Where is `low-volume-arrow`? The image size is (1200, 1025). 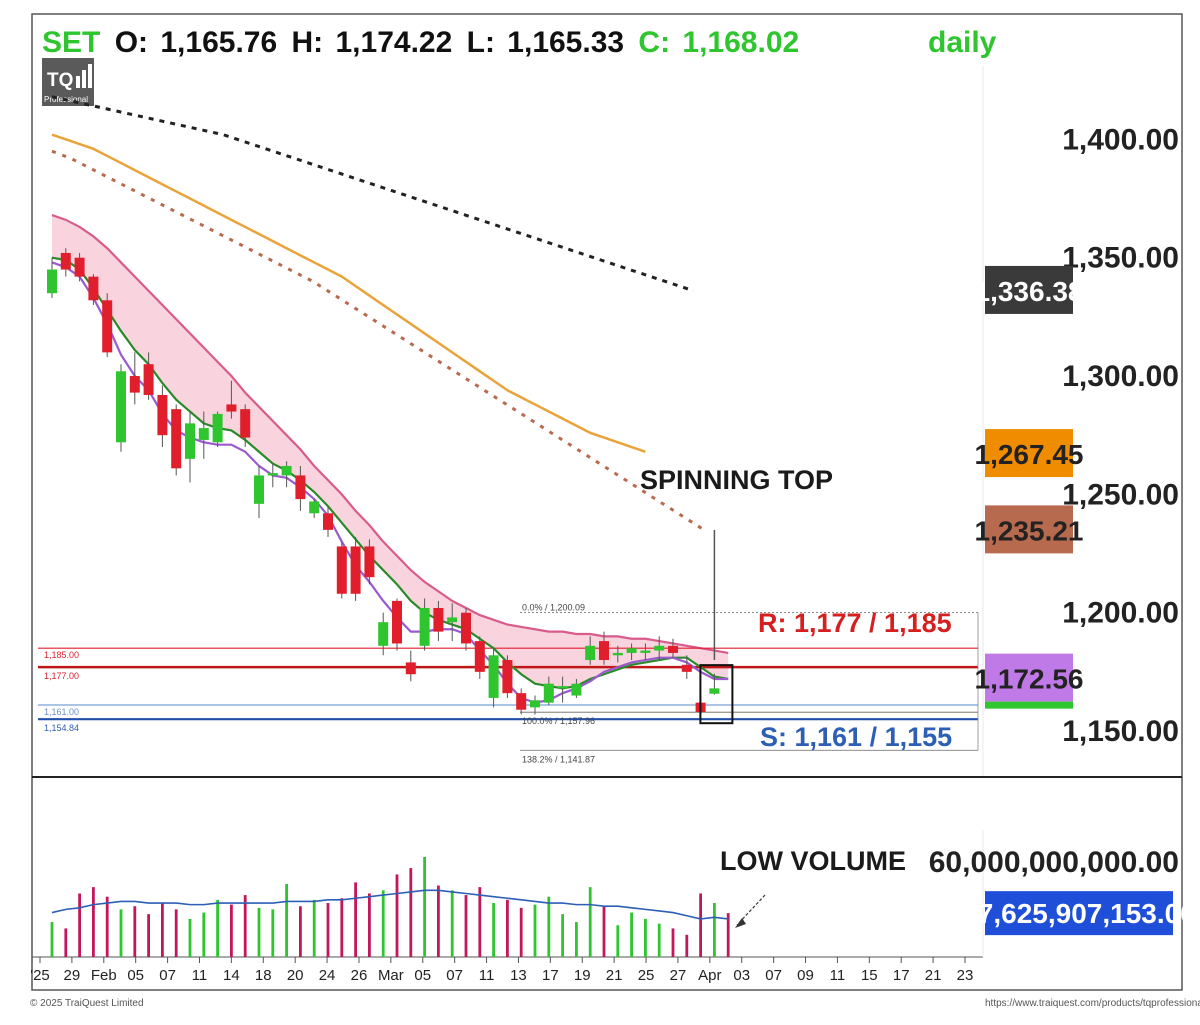
low-volume-arrow is located at coordinates (751, 910).